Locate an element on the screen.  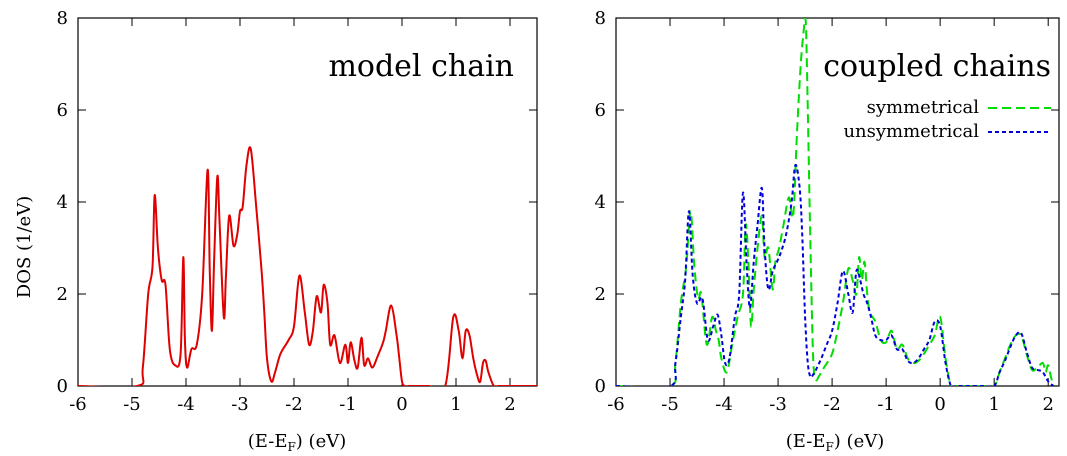
y-axis-label: DOS (1/eV) is located at coordinates (24, 247).